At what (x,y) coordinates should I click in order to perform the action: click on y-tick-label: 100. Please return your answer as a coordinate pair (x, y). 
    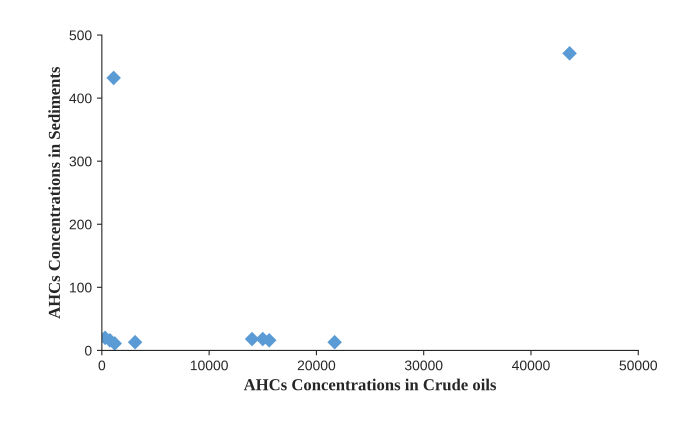
    Looking at the image, I should click on (81, 287).